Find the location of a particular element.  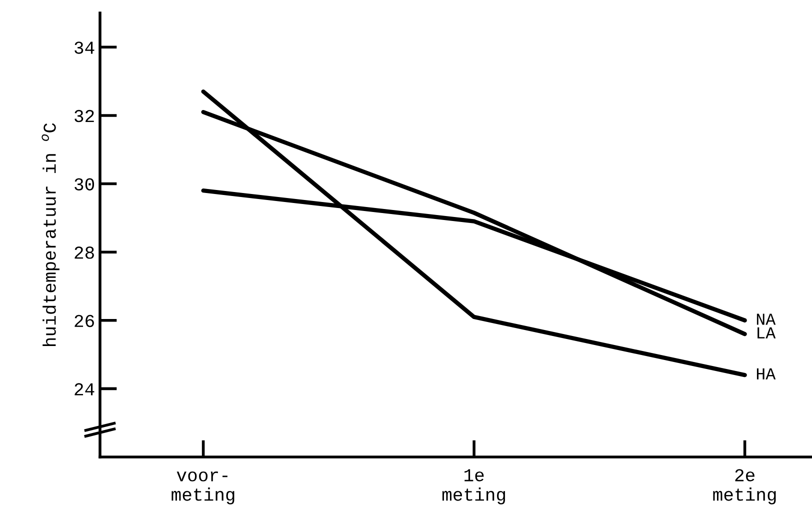

x-tick-label: voor- meting is located at coordinates (203, 487).